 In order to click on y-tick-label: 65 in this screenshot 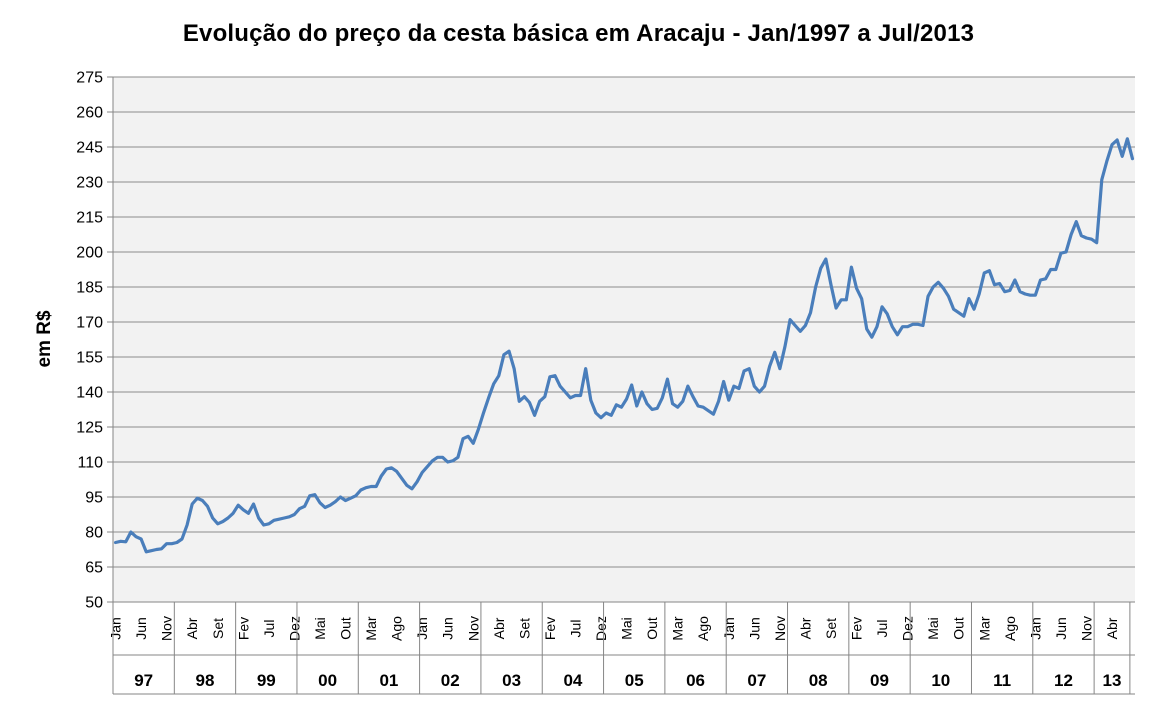, I will do `click(94, 568)`.